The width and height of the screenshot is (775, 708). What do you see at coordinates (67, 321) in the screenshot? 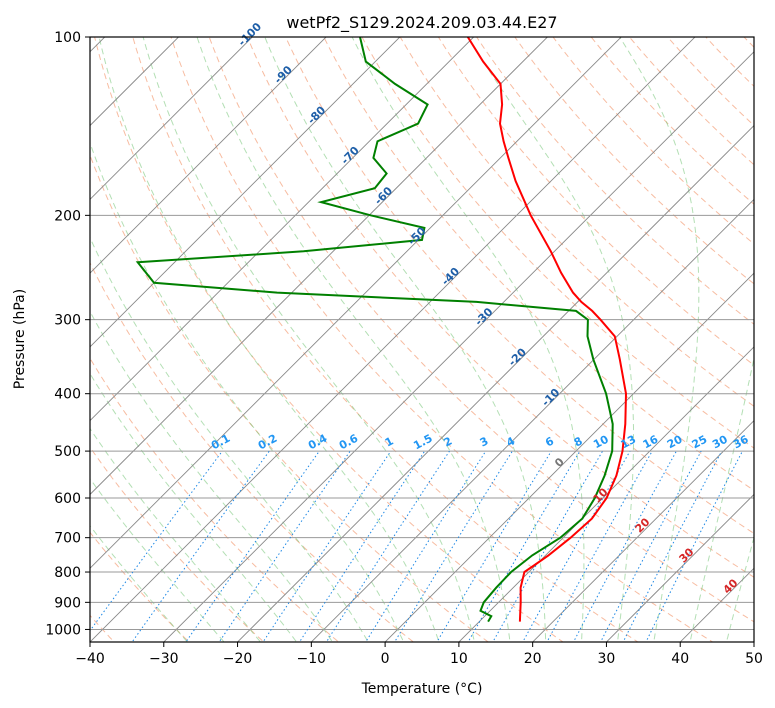
I see `y-tick-label: 300` at bounding box center [67, 321].